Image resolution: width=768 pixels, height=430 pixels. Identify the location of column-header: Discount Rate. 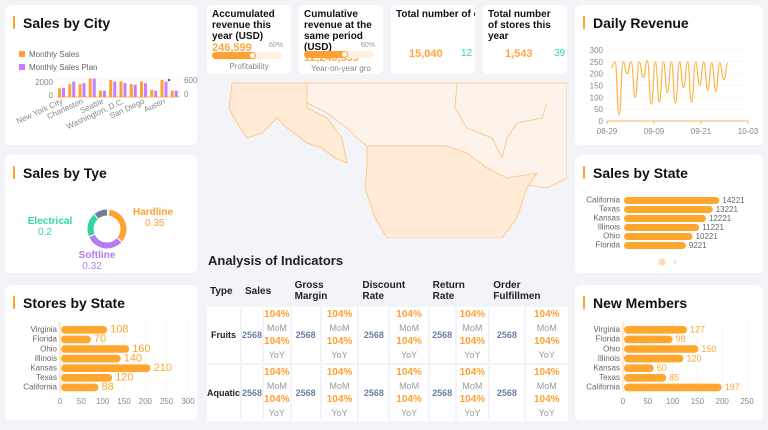
(384, 291).